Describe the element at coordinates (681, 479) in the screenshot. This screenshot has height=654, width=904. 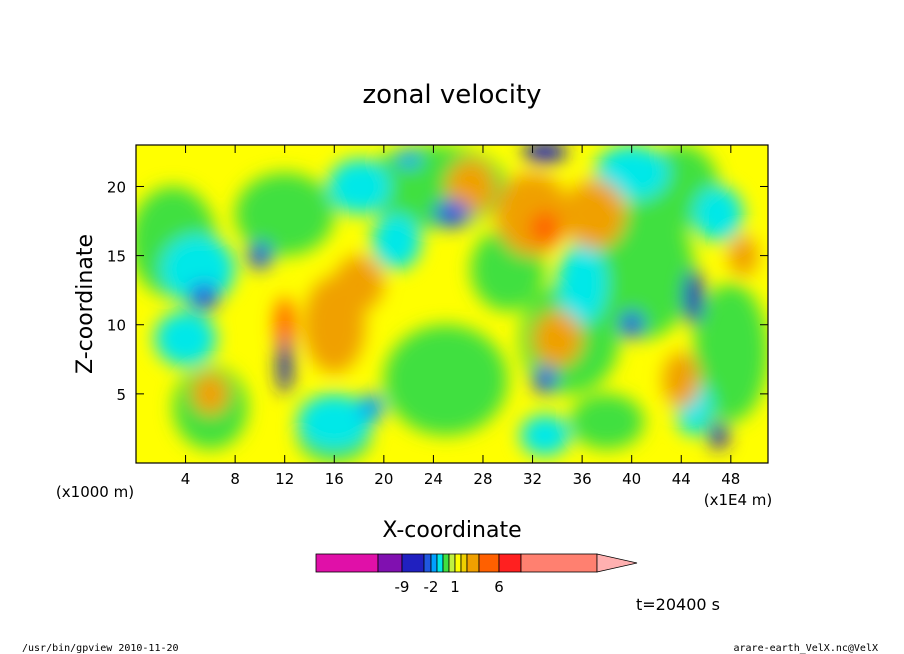
I see `x-tick-label: 44` at that location.